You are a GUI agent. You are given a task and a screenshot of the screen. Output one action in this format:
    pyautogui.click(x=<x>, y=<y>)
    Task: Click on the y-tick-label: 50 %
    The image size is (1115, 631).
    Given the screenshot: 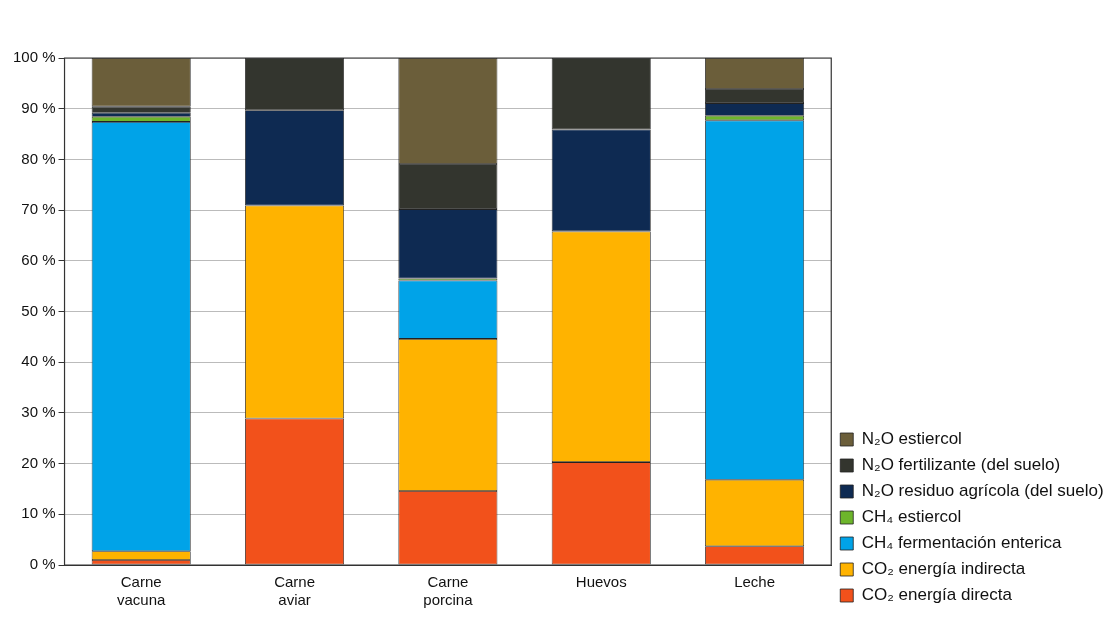 What is the action you would take?
    pyautogui.click(x=38, y=310)
    